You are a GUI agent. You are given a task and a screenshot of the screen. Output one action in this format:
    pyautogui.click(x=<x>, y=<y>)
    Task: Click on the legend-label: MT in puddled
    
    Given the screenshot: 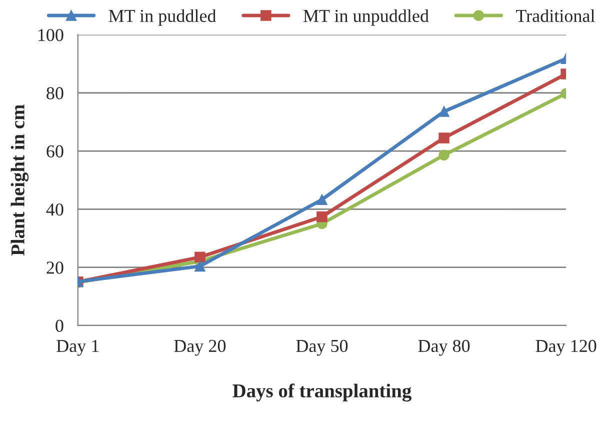 What is the action you would take?
    pyautogui.click(x=162, y=17)
    